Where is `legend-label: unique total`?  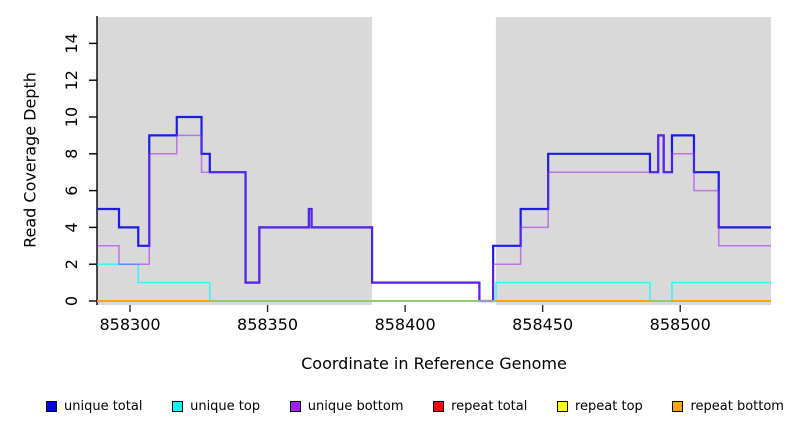 legend-label: unique total is located at coordinates (103, 406).